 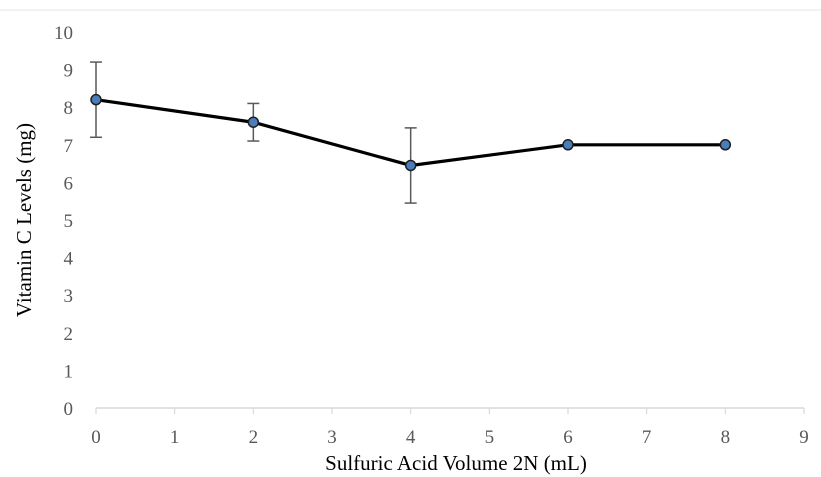 I want to click on y-tick-label: 3, so click(x=69, y=296).